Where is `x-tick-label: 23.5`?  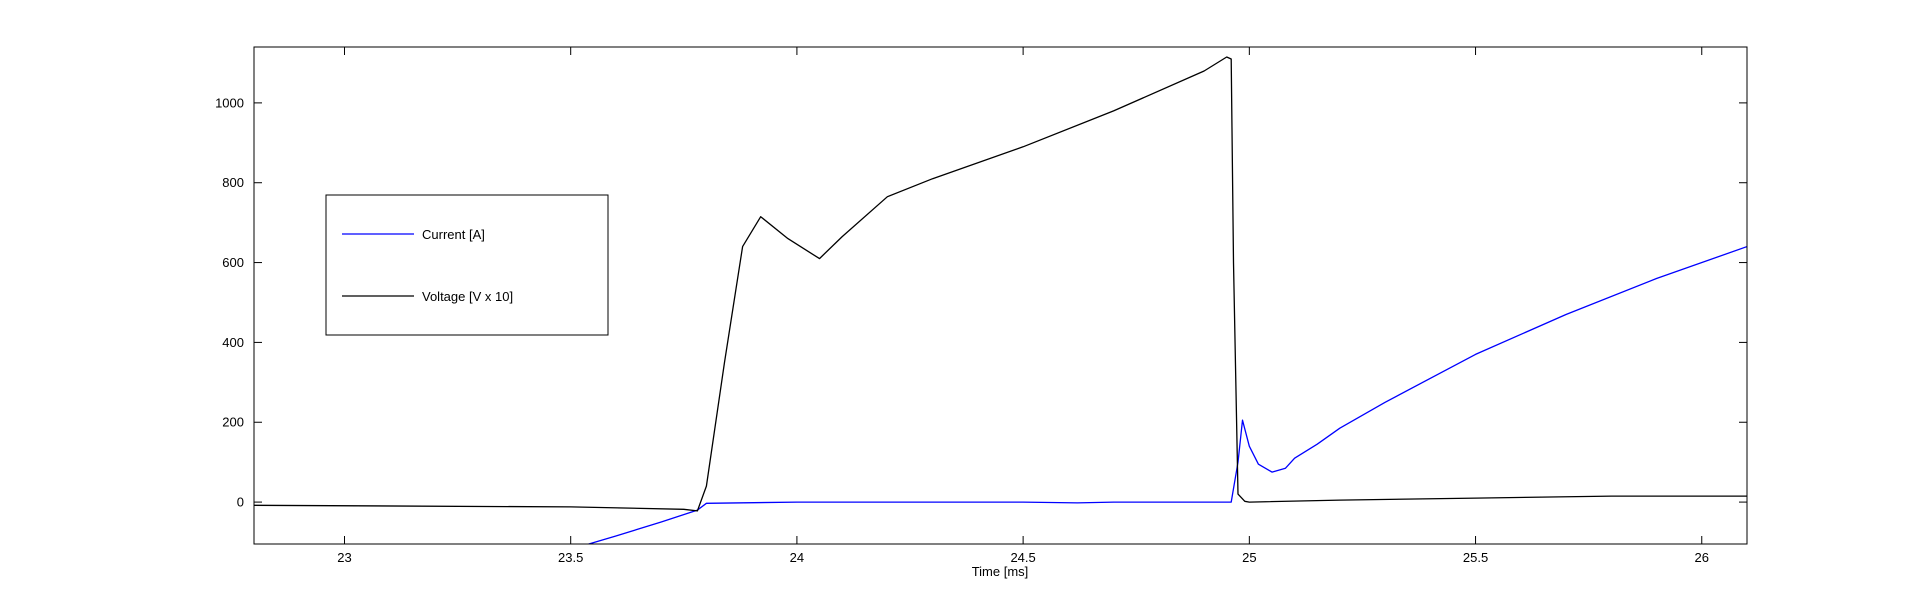
x-tick-label: 23.5 is located at coordinates (570, 557).